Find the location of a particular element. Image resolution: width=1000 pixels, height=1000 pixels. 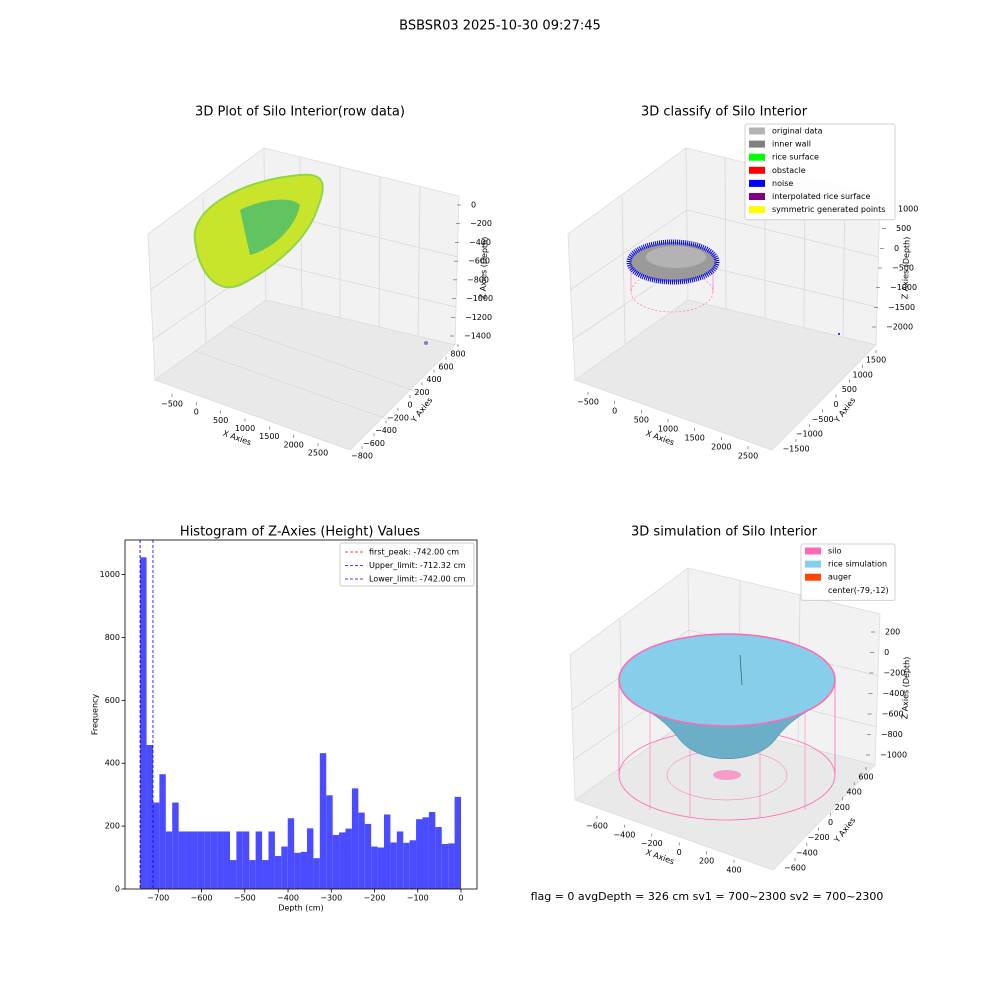

legend-label: interpolated rice surface is located at coordinates (821, 196).